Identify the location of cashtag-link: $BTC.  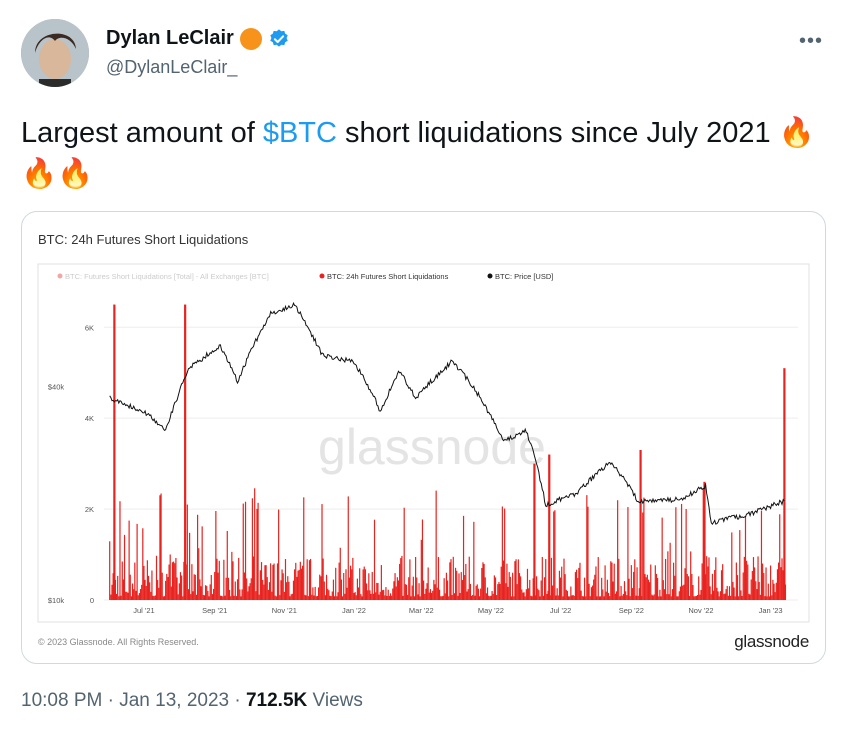
(299, 133).